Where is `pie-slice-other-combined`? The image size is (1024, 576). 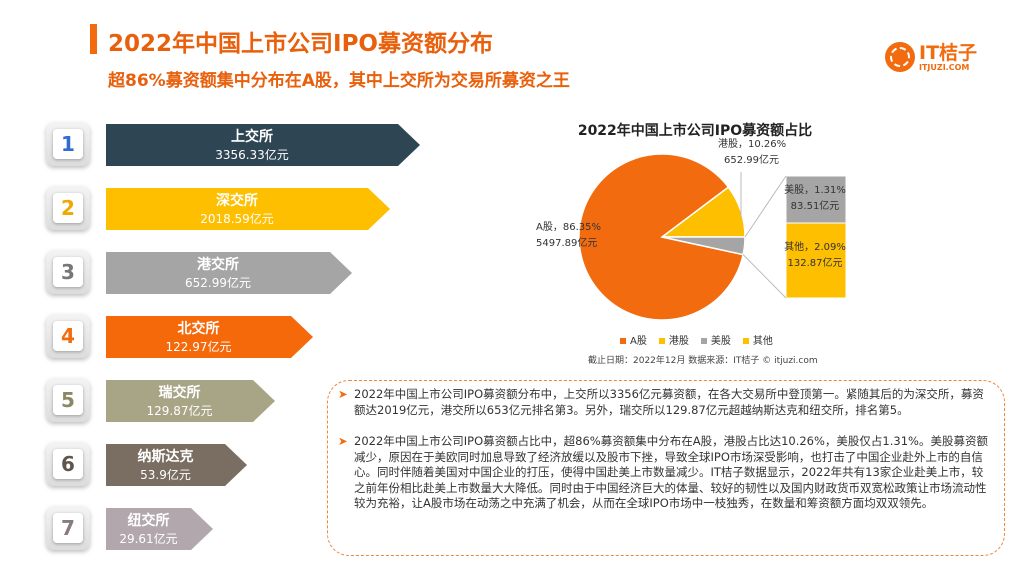
pie-slice-other-combined is located at coordinates (703, 246).